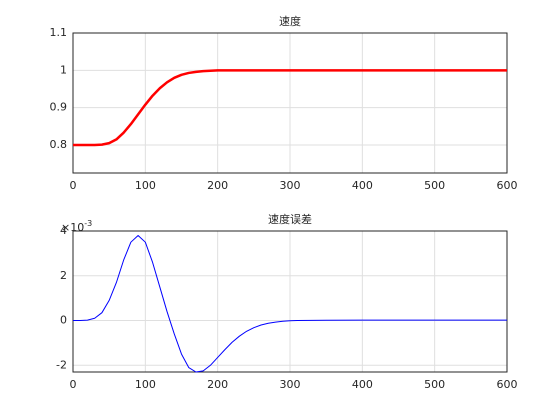 The image size is (560, 420). I want to click on y-multiplier: ×10⁻³, so click(76, 227).